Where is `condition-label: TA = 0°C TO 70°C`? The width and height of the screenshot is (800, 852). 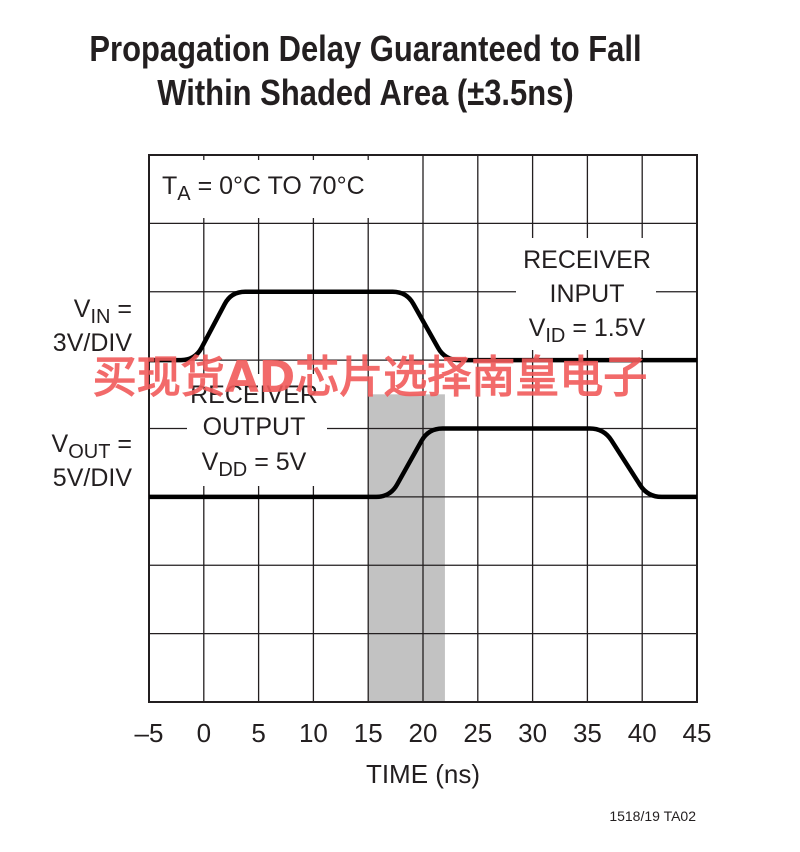
condition-label: TA = 0°C TO 70°C is located at coordinates (263, 188).